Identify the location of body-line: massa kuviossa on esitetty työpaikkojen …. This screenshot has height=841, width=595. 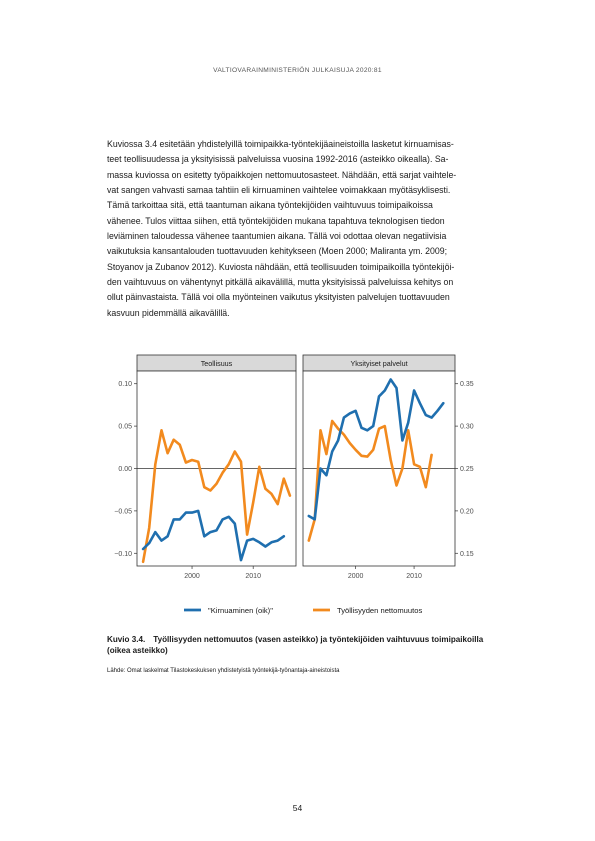
(282, 174).